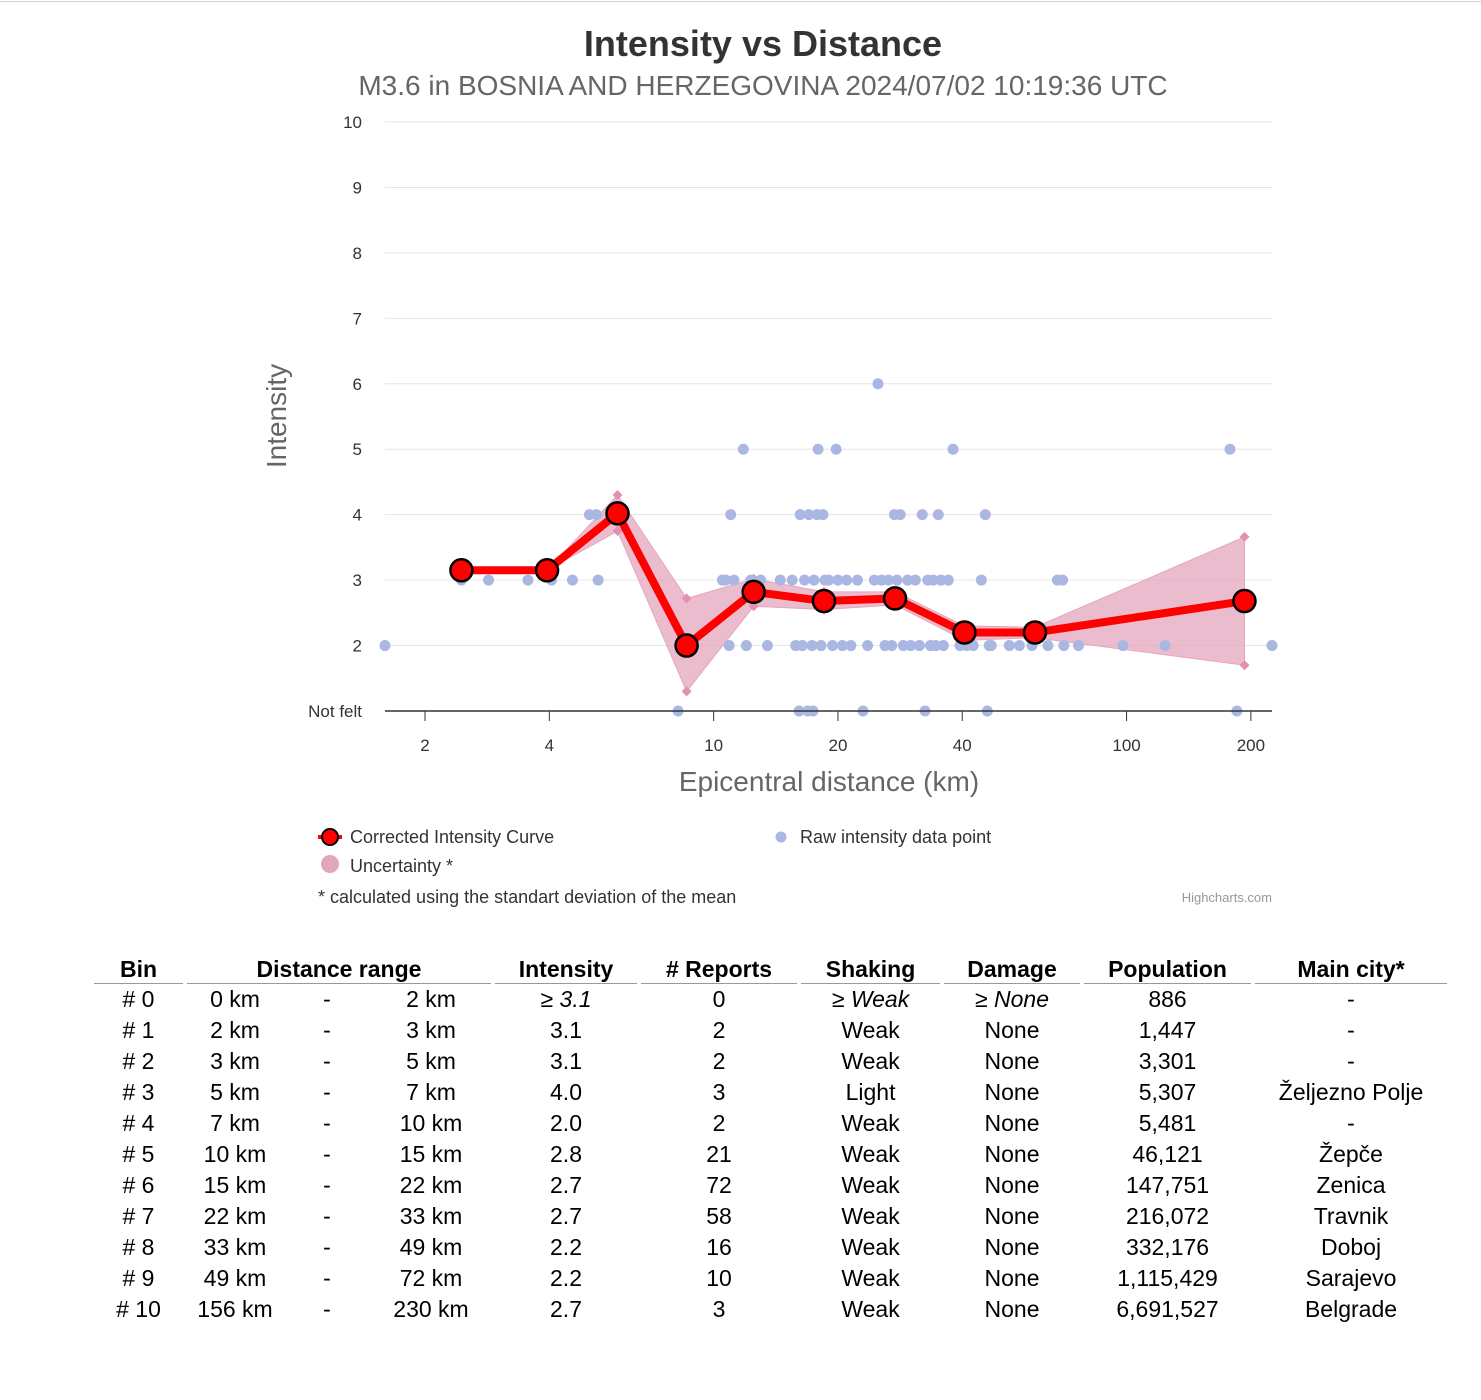 Image resolution: width=1481 pixels, height=1400 pixels. What do you see at coordinates (566, 968) in the screenshot?
I see `header-intensity: Intensity` at bounding box center [566, 968].